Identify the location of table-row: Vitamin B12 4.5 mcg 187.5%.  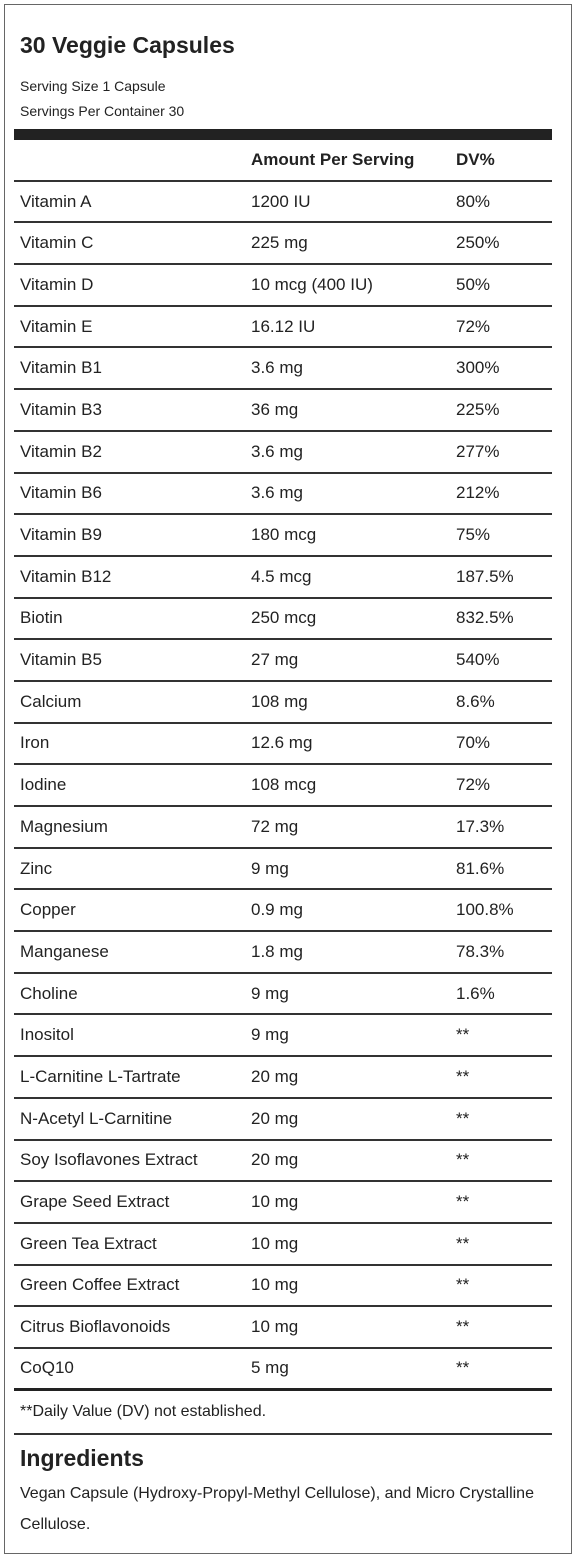
(283, 578).